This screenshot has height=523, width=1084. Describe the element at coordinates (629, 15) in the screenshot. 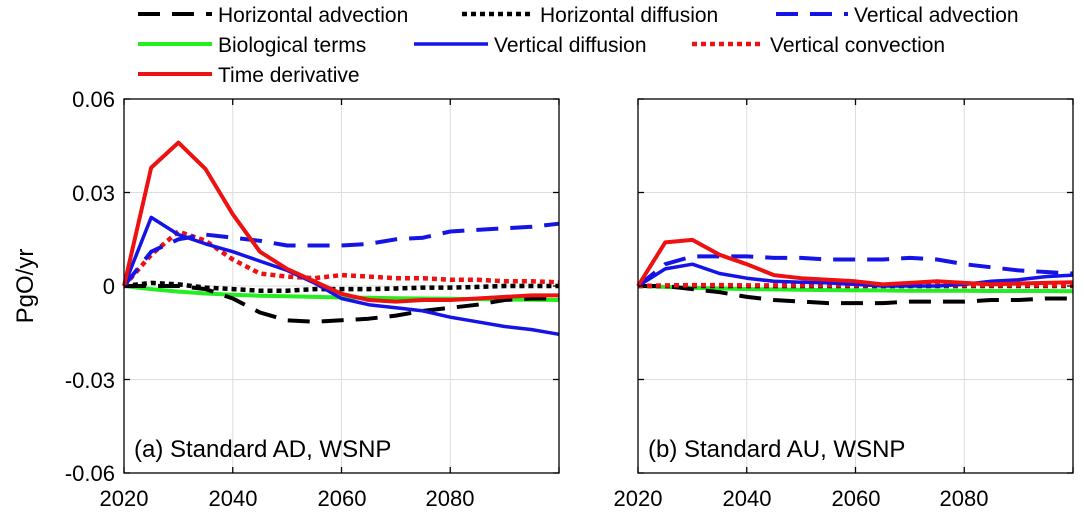

I see `legend-label-hdif: Horizontal diffusion` at that location.